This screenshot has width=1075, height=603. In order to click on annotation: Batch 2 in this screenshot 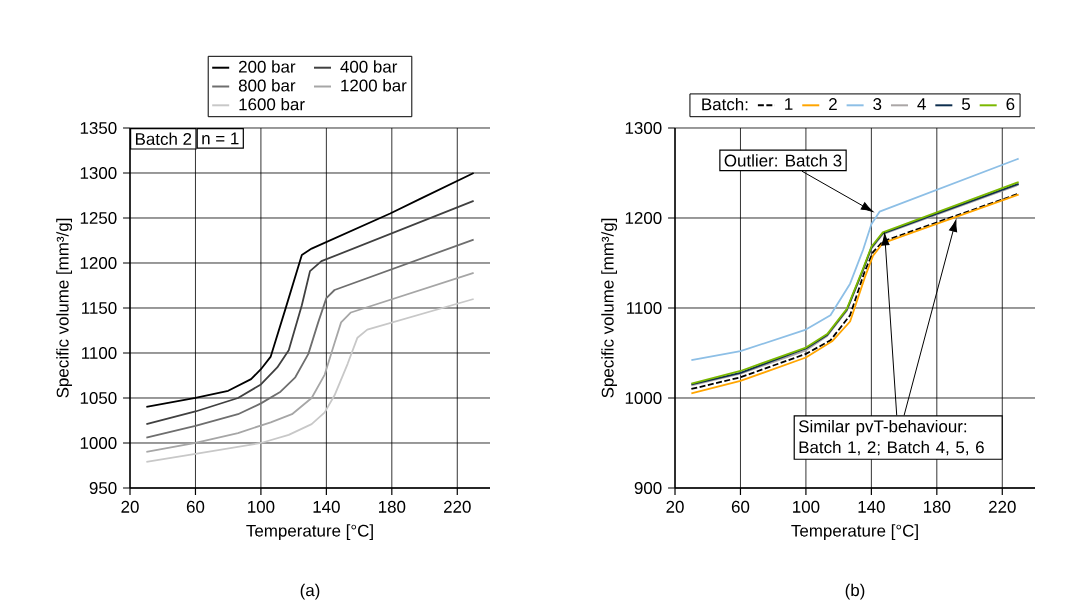, I will do `click(163, 139)`.